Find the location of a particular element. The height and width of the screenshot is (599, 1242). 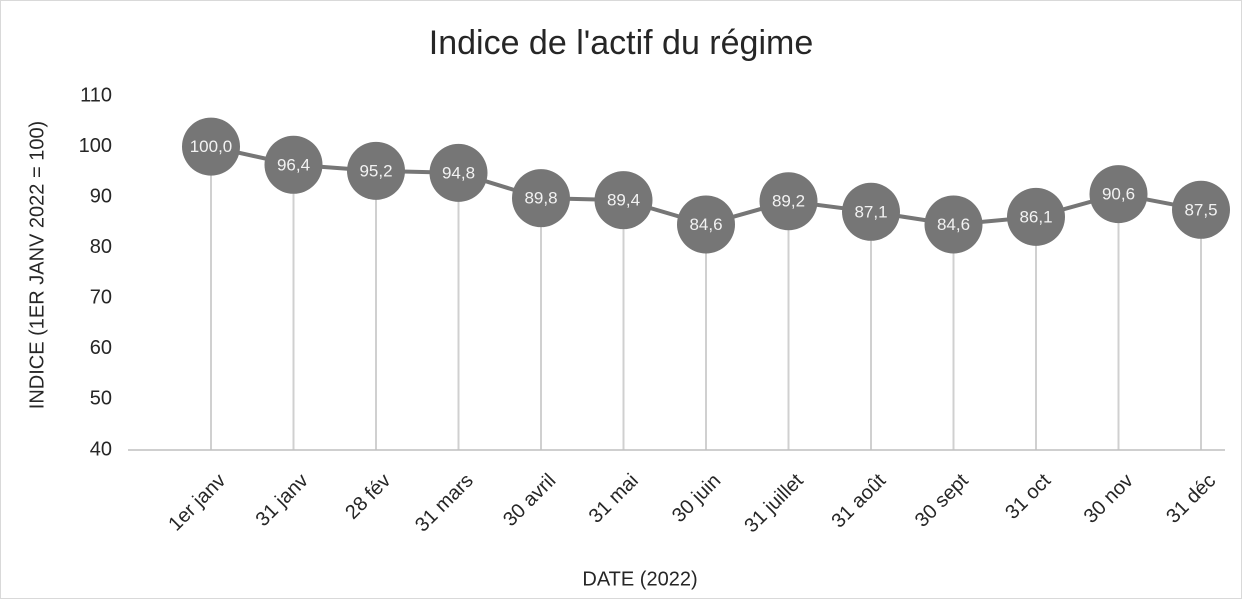

data-label: 87,1 is located at coordinates (870, 211).